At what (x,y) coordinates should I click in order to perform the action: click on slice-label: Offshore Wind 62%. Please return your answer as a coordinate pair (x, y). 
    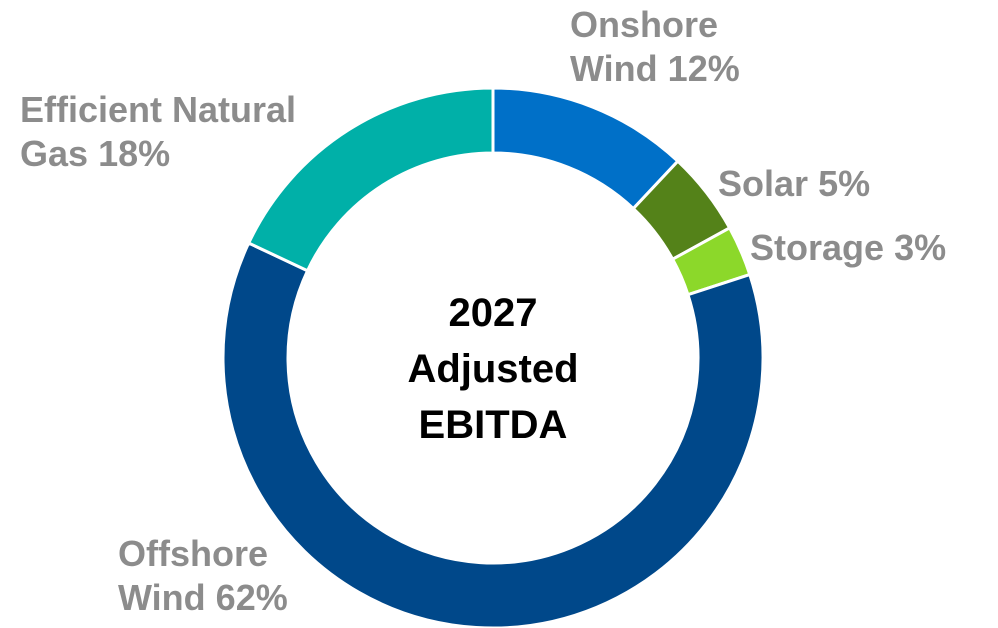
    Looking at the image, I should click on (228, 576).